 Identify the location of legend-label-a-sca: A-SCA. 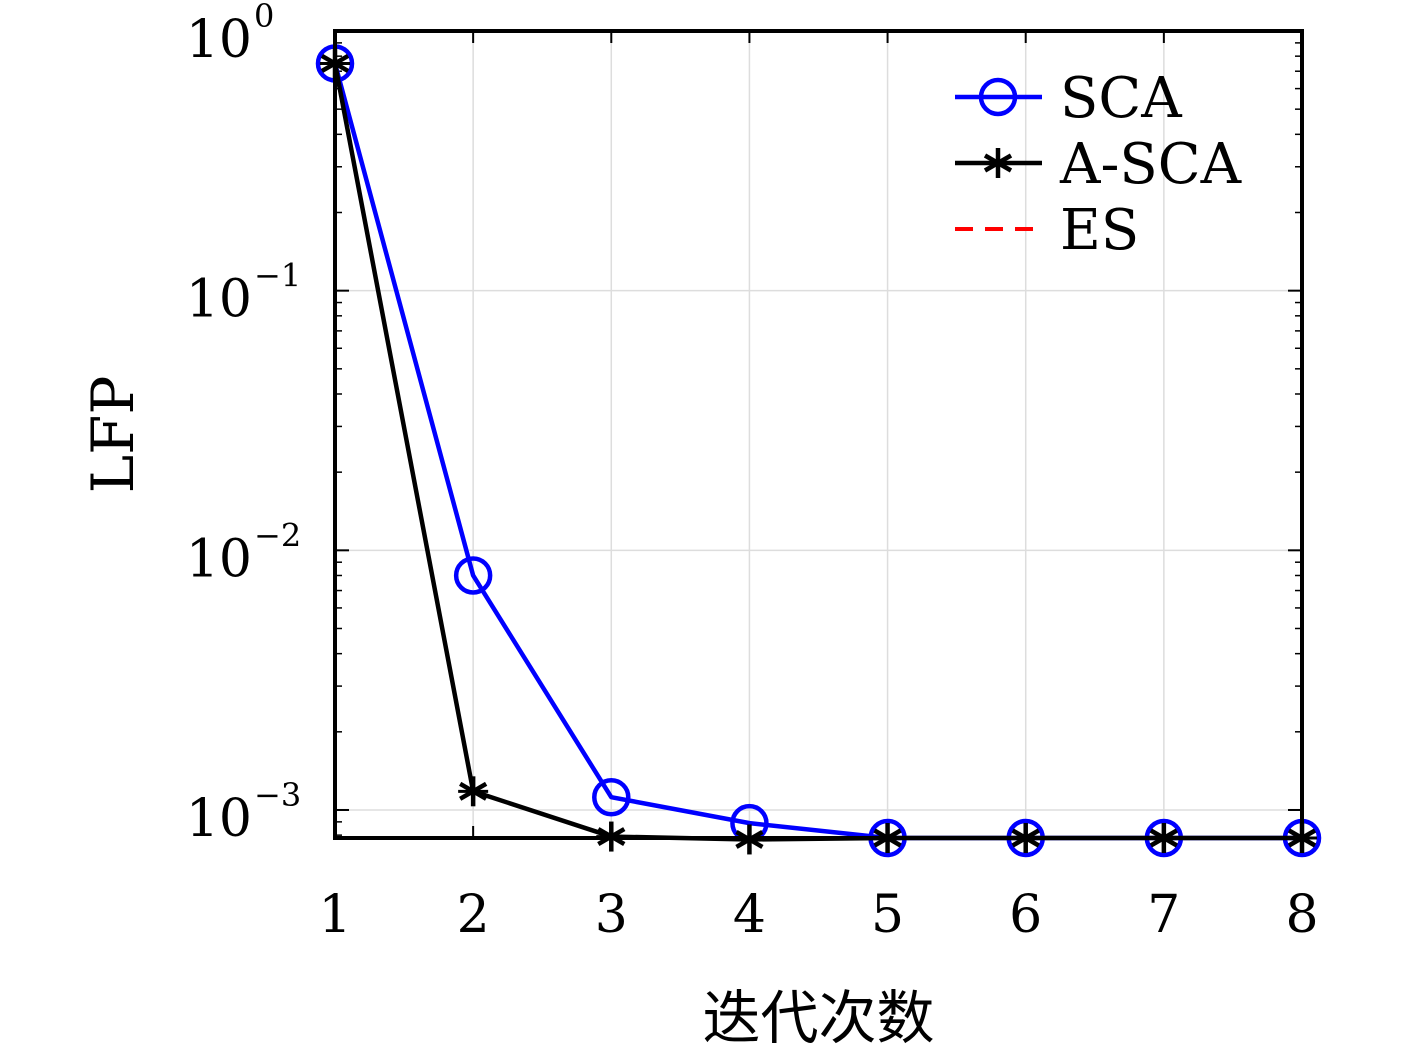
(1150, 164).